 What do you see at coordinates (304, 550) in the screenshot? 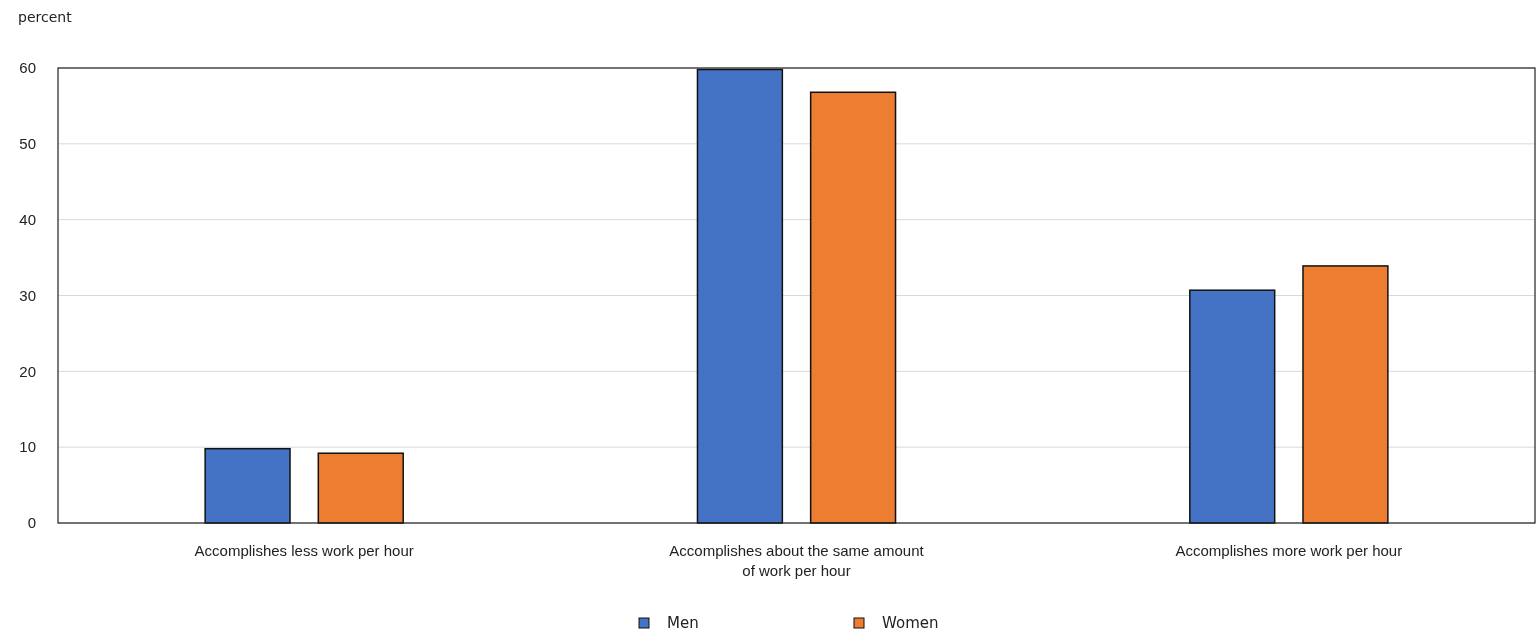
I see `x-tick-label: Accomplishes less work per hour` at bounding box center [304, 550].